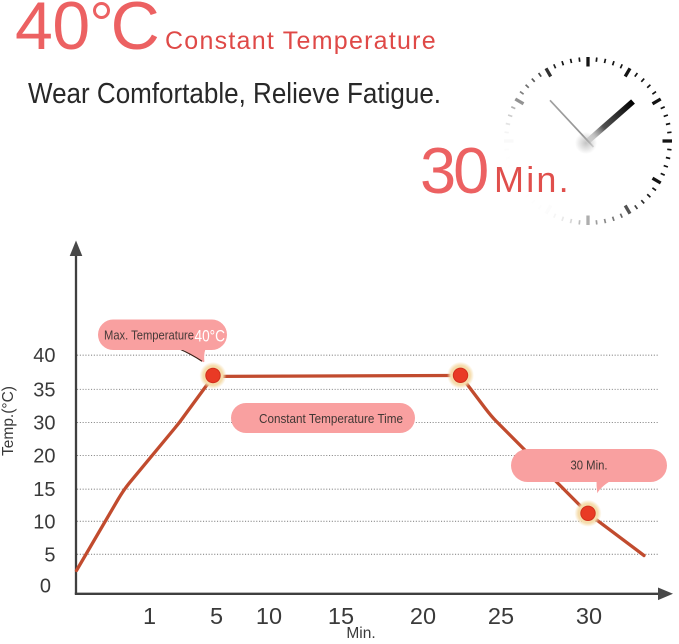 This screenshot has height=644, width=679. What do you see at coordinates (8, 421) in the screenshot?
I see `svg-text: Temp.(°C)` at bounding box center [8, 421].